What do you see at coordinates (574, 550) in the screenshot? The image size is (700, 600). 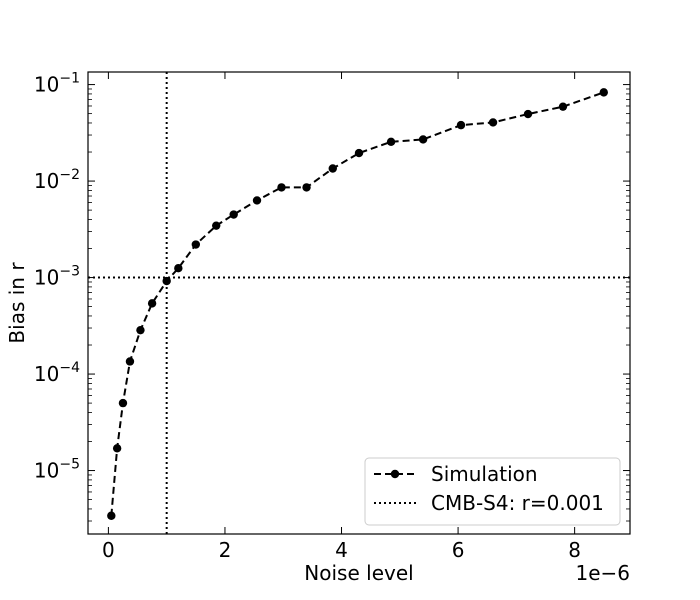 I see `x-tick-label: 8` at bounding box center [574, 550].